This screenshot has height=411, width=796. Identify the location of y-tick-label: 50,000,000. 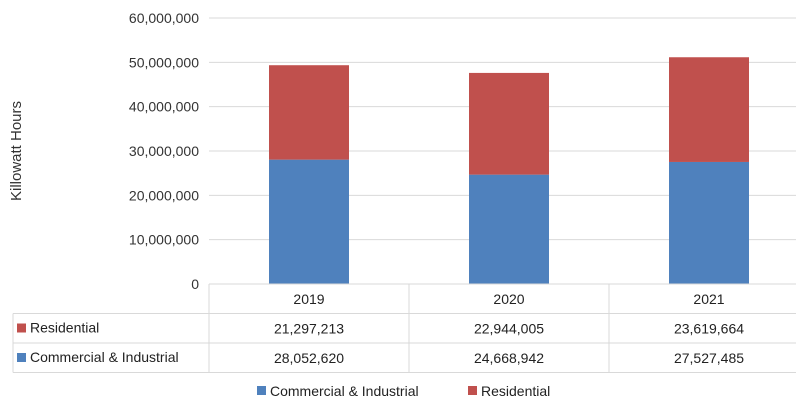
(164, 62).